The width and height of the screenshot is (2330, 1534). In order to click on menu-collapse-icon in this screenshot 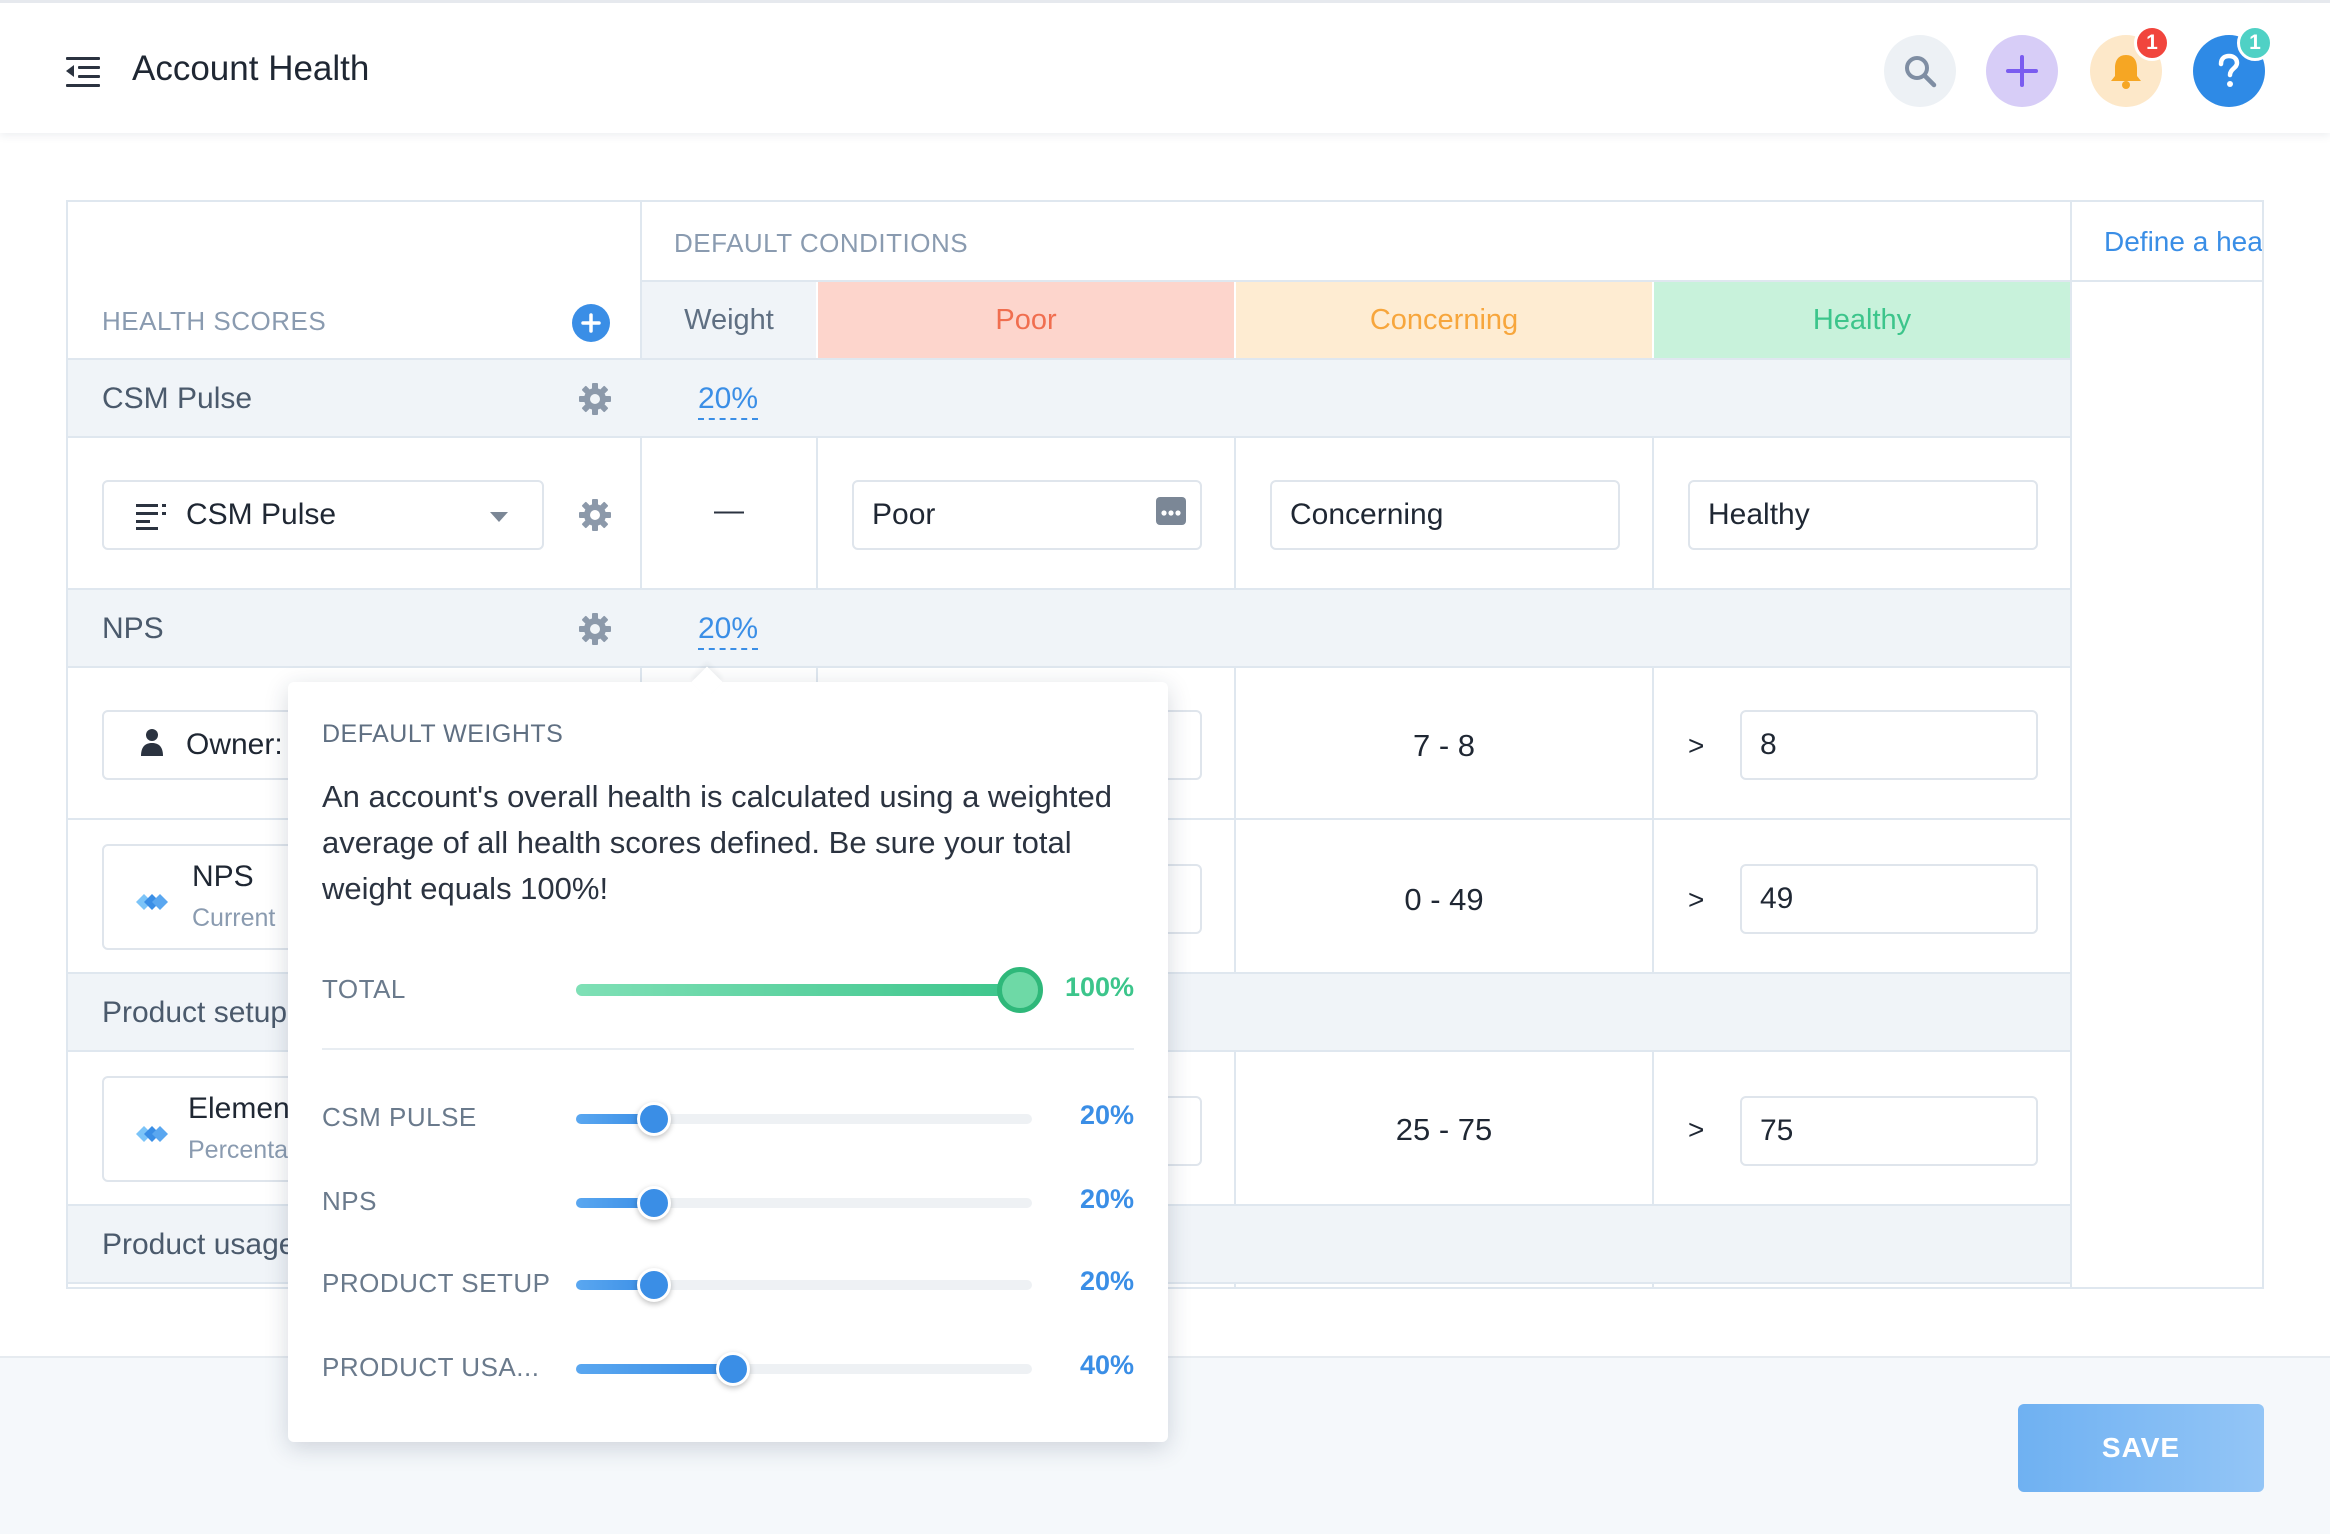, I will do `click(83, 72)`.